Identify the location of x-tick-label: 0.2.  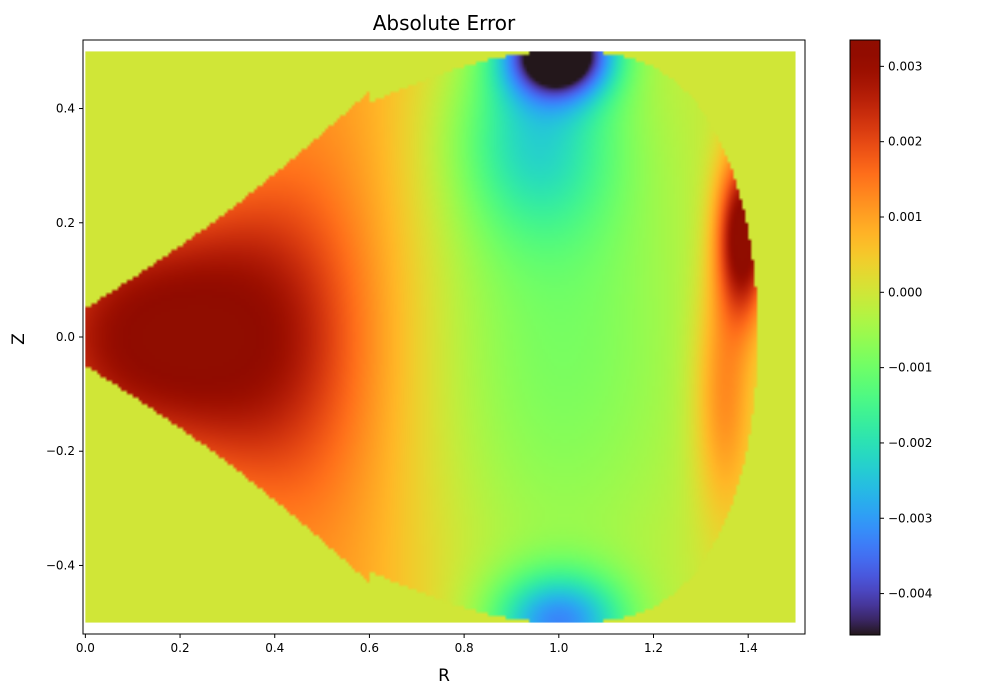
(180, 648).